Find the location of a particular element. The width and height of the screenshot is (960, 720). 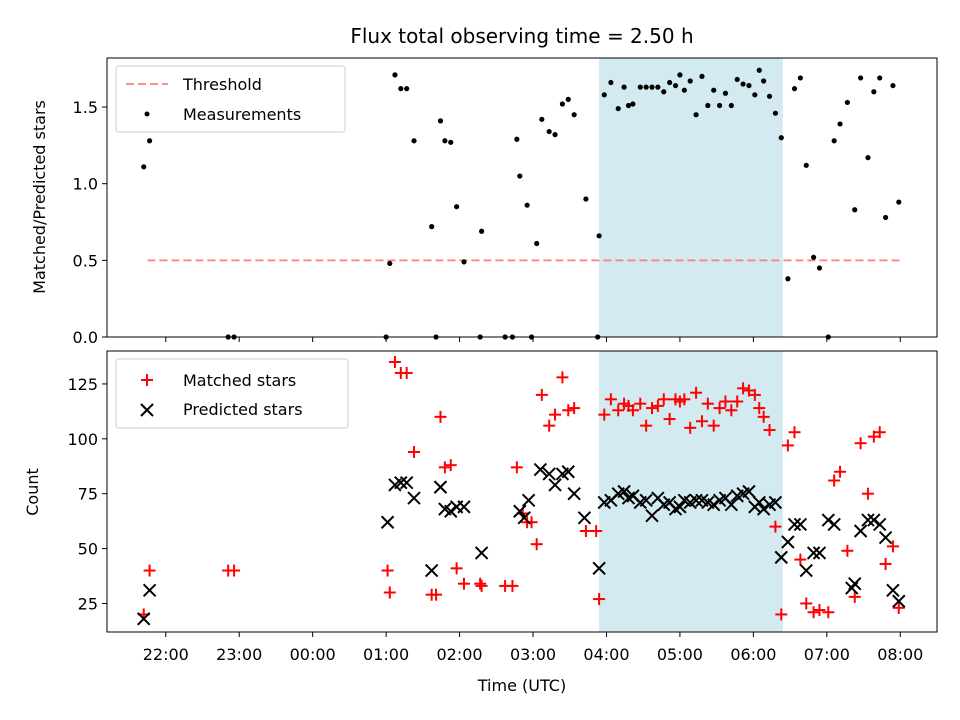

count-y-tick-label: 100 is located at coordinates (82, 439).